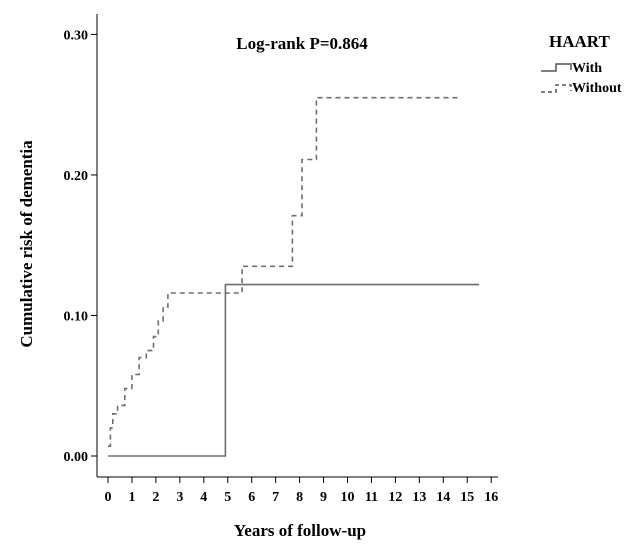 The width and height of the screenshot is (638, 544). What do you see at coordinates (26, 244) in the screenshot?
I see `y-axis-title: Cumulative risk of dementia` at bounding box center [26, 244].